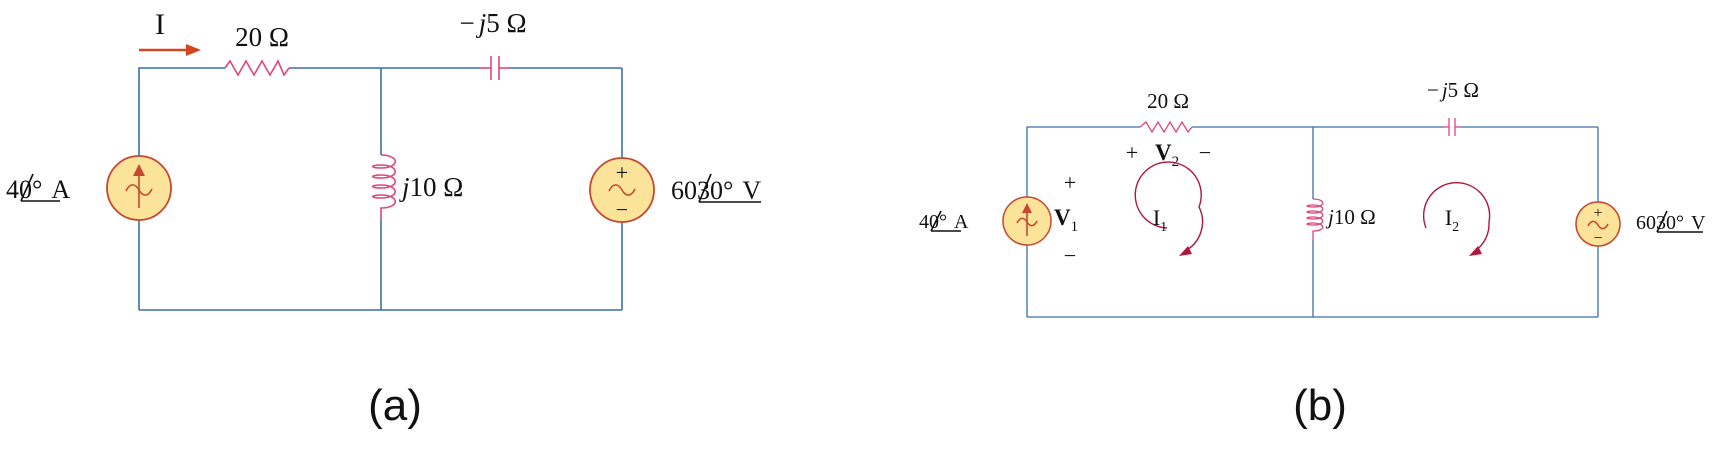  I want to click on voltage-source-b, so click(1598, 224).